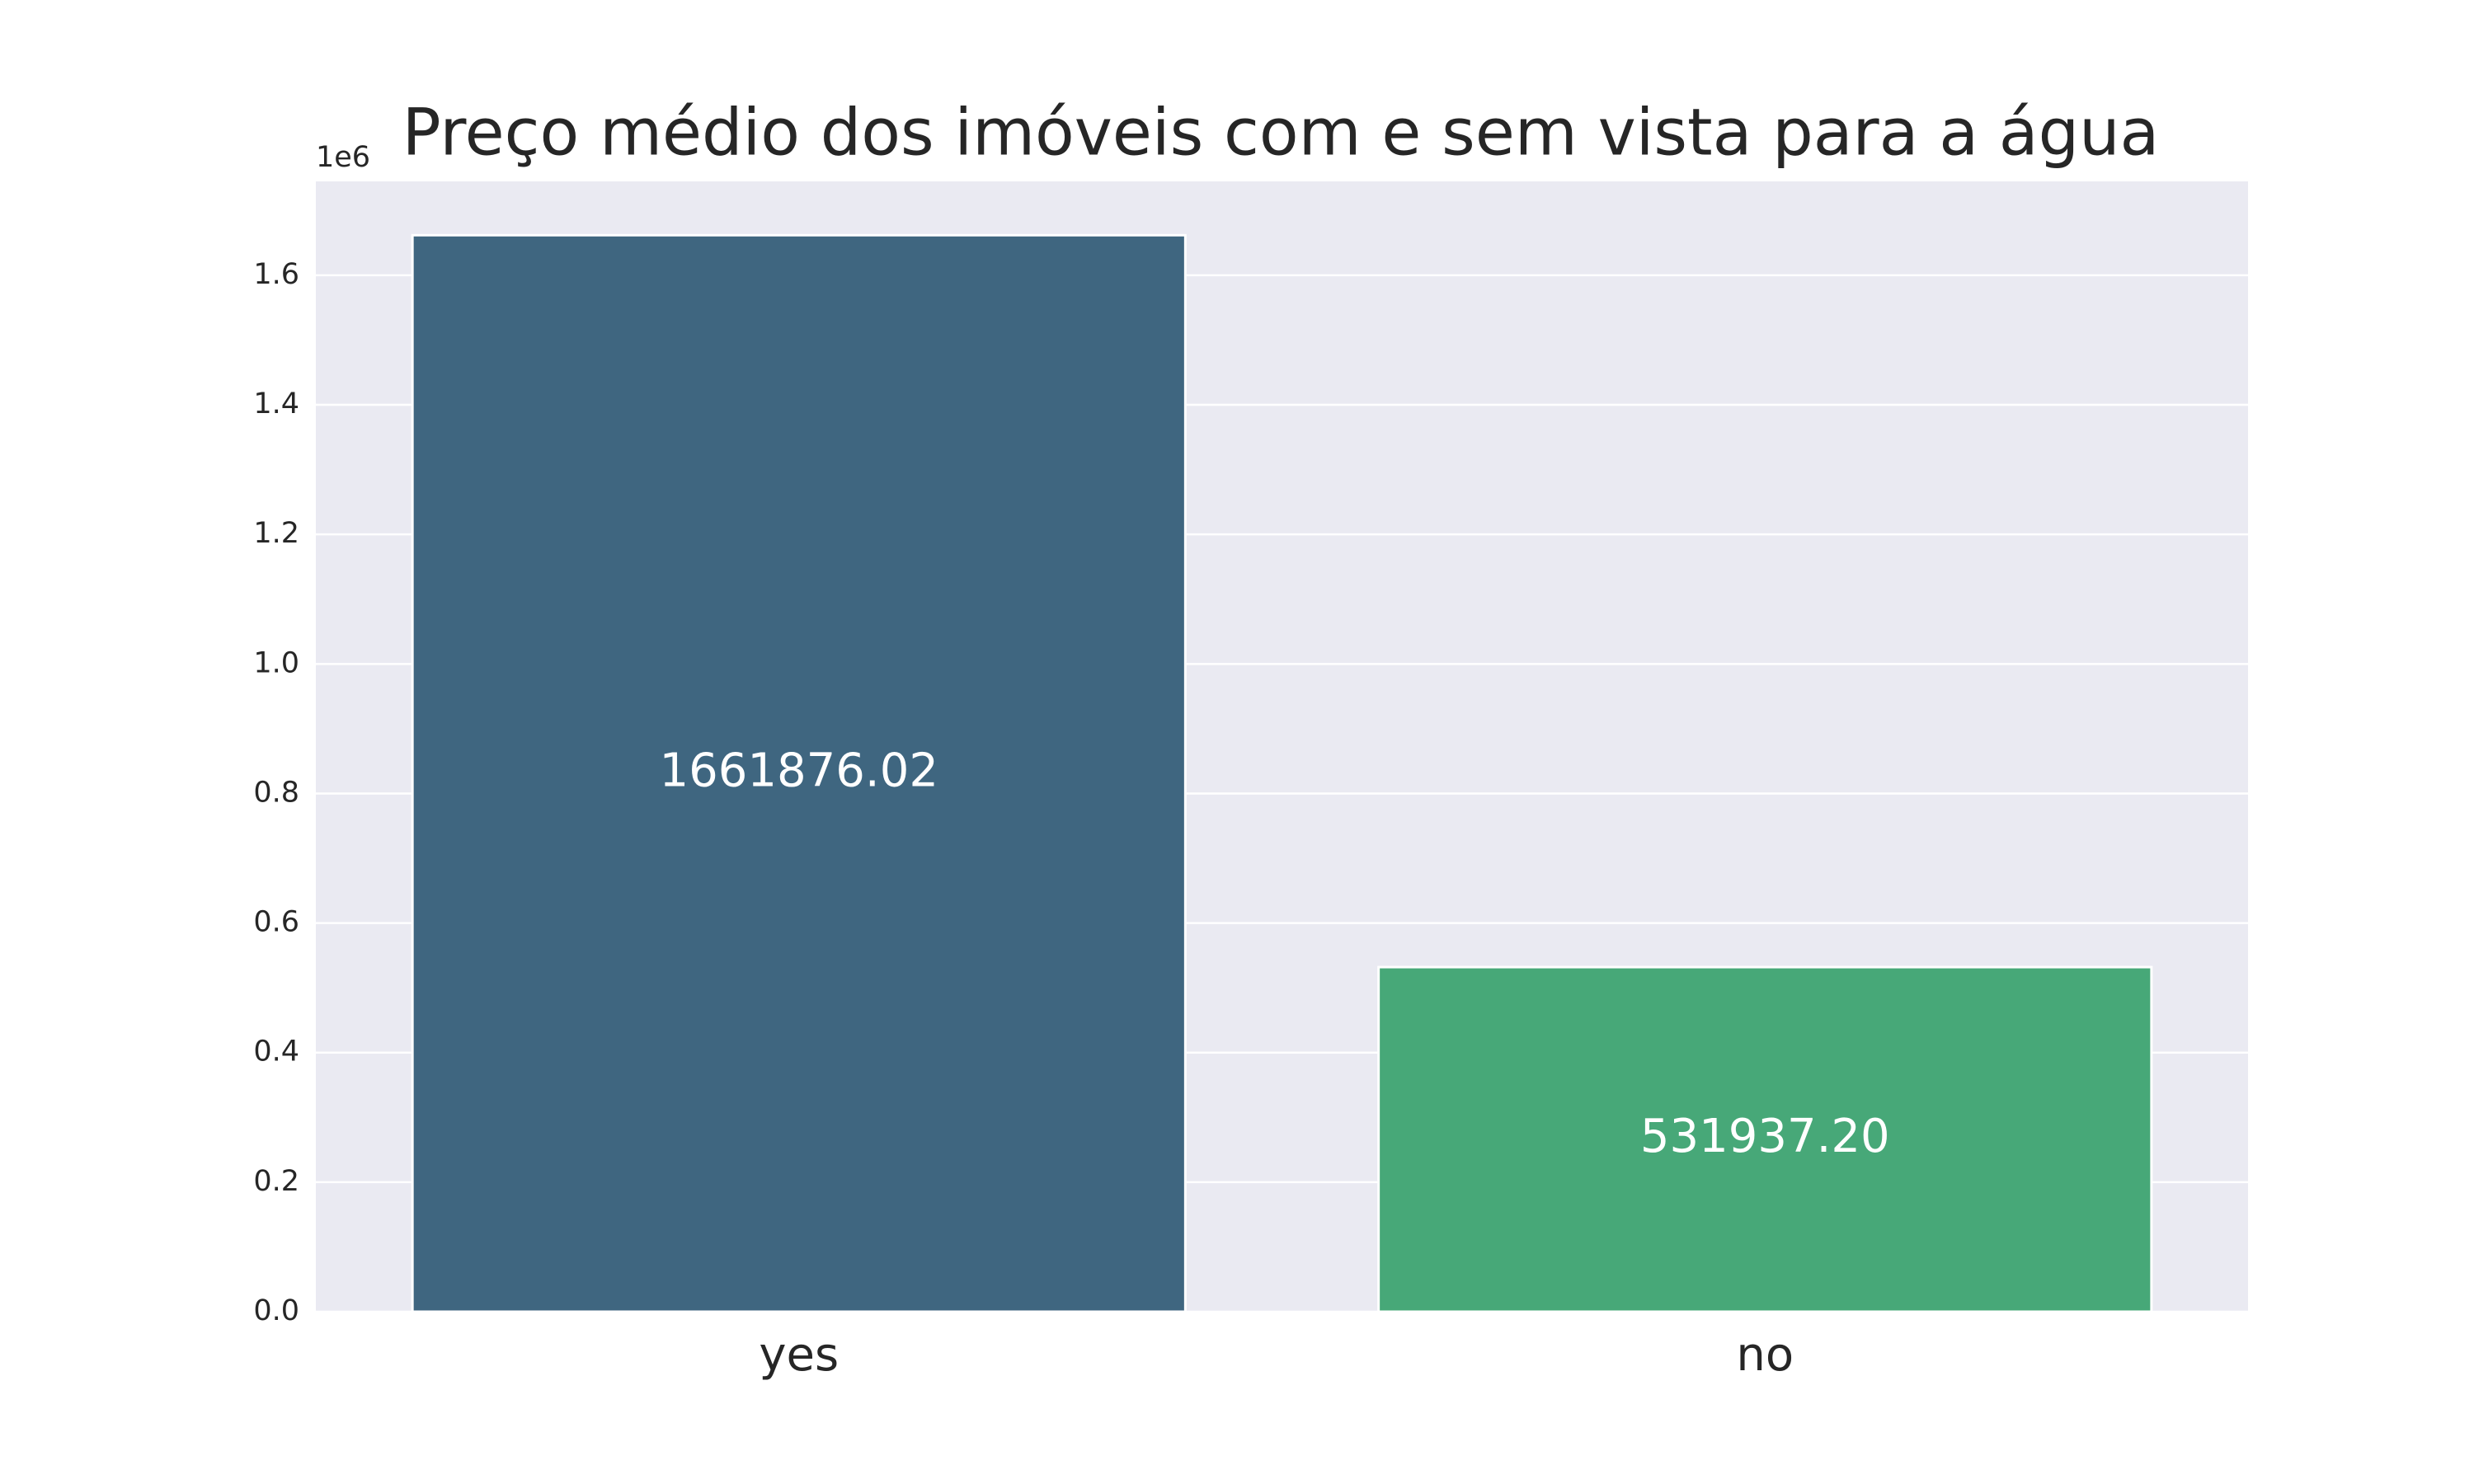 The width and height of the screenshot is (2474, 1484). I want to click on bar, so click(1765, 1139).